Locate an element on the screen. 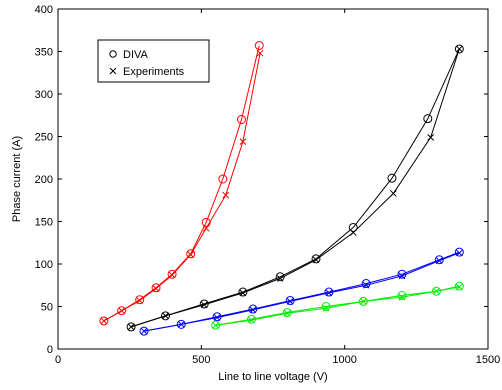 The width and height of the screenshot is (502, 390). x-tick-label: 0 is located at coordinates (58, 360).